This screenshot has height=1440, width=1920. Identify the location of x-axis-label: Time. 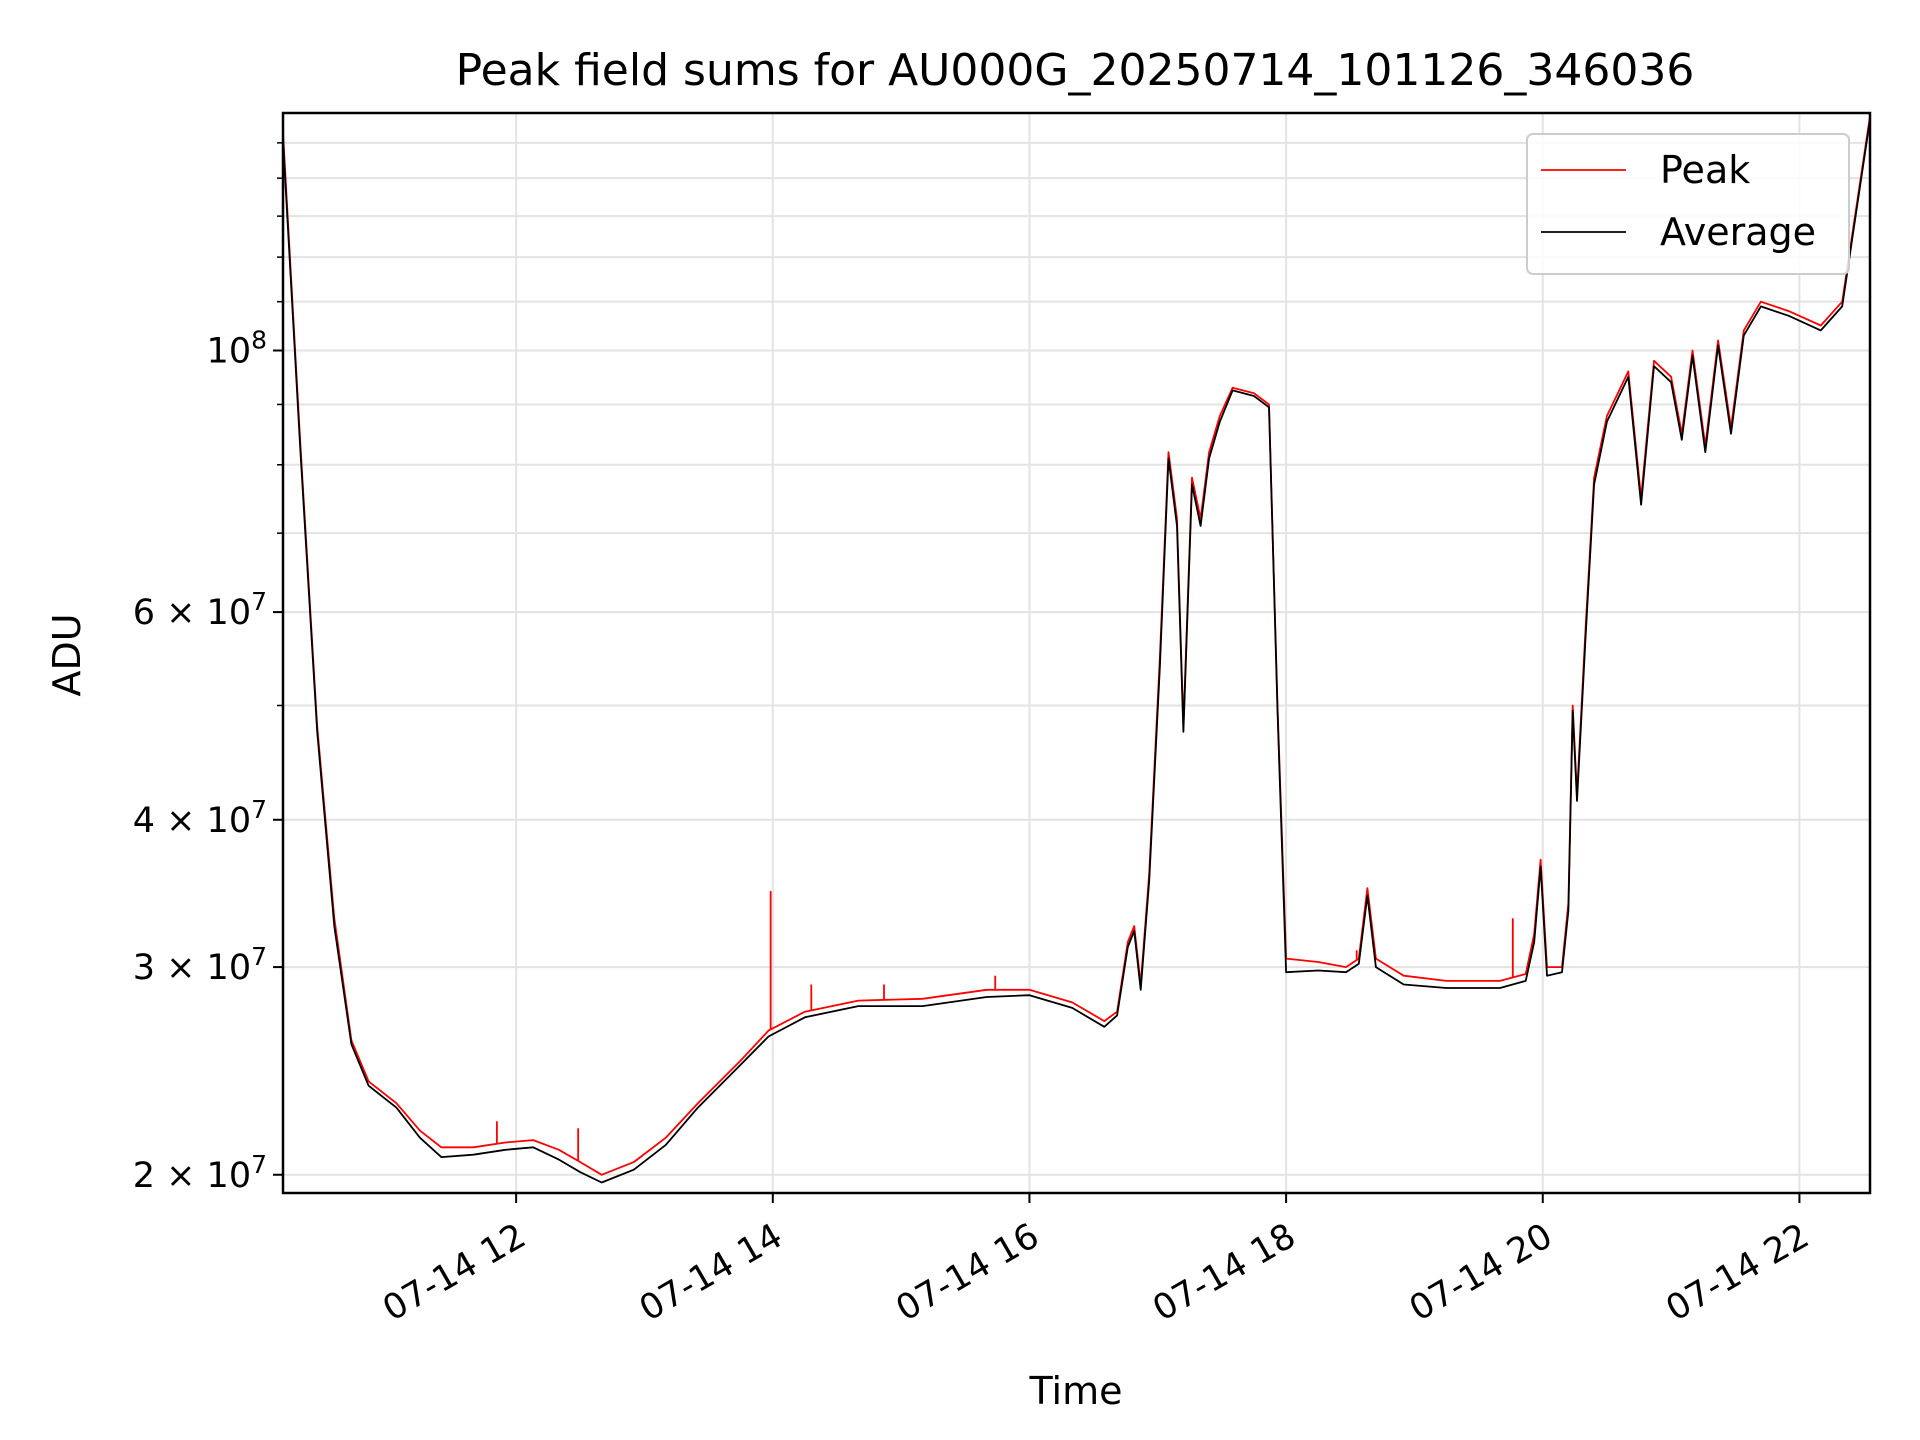
(1076, 1391).